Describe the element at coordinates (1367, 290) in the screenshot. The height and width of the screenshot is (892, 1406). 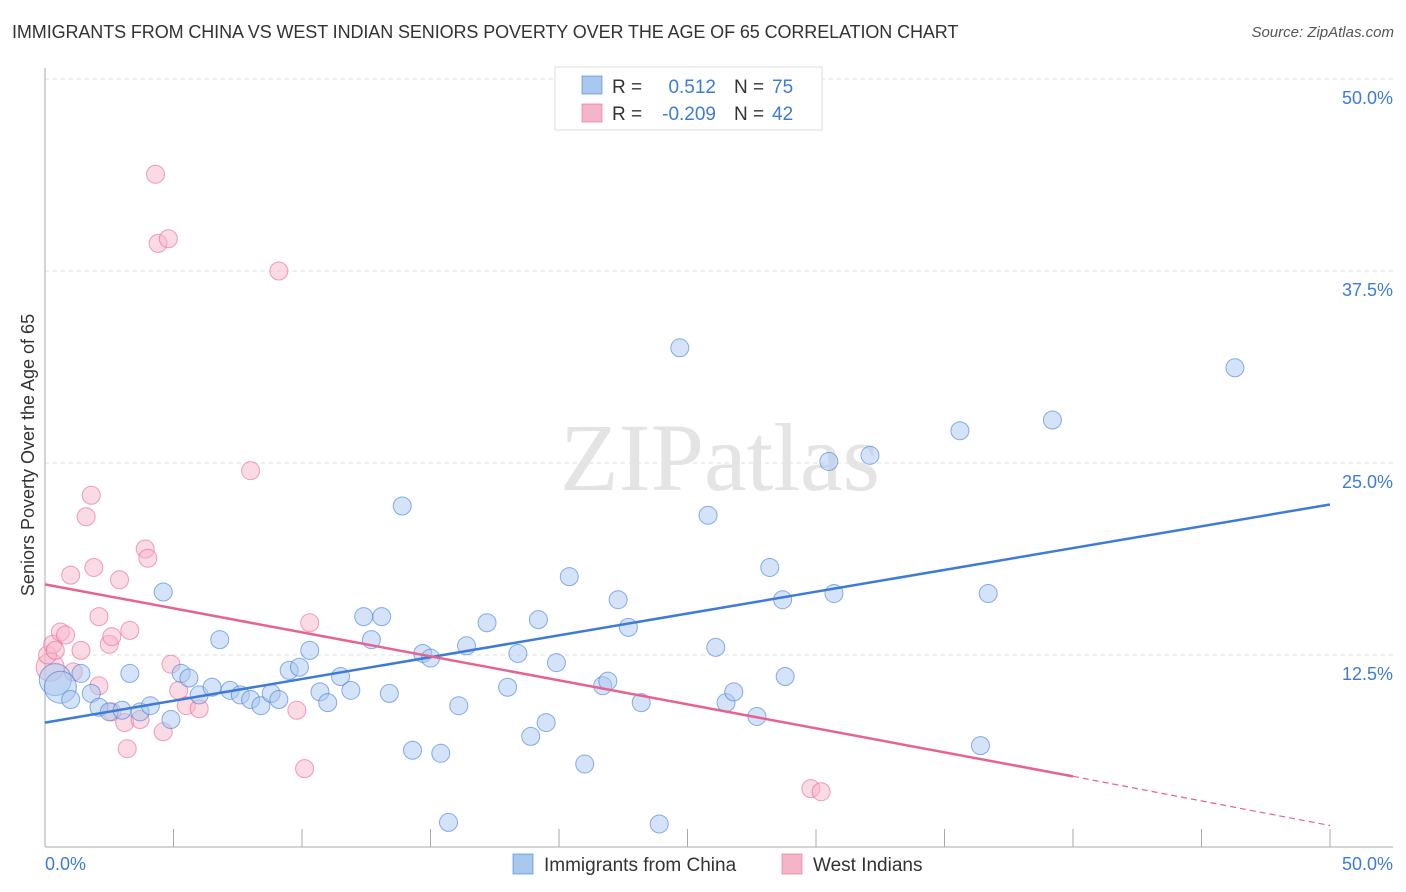
I see `y-tick-label: 37.5%` at that location.